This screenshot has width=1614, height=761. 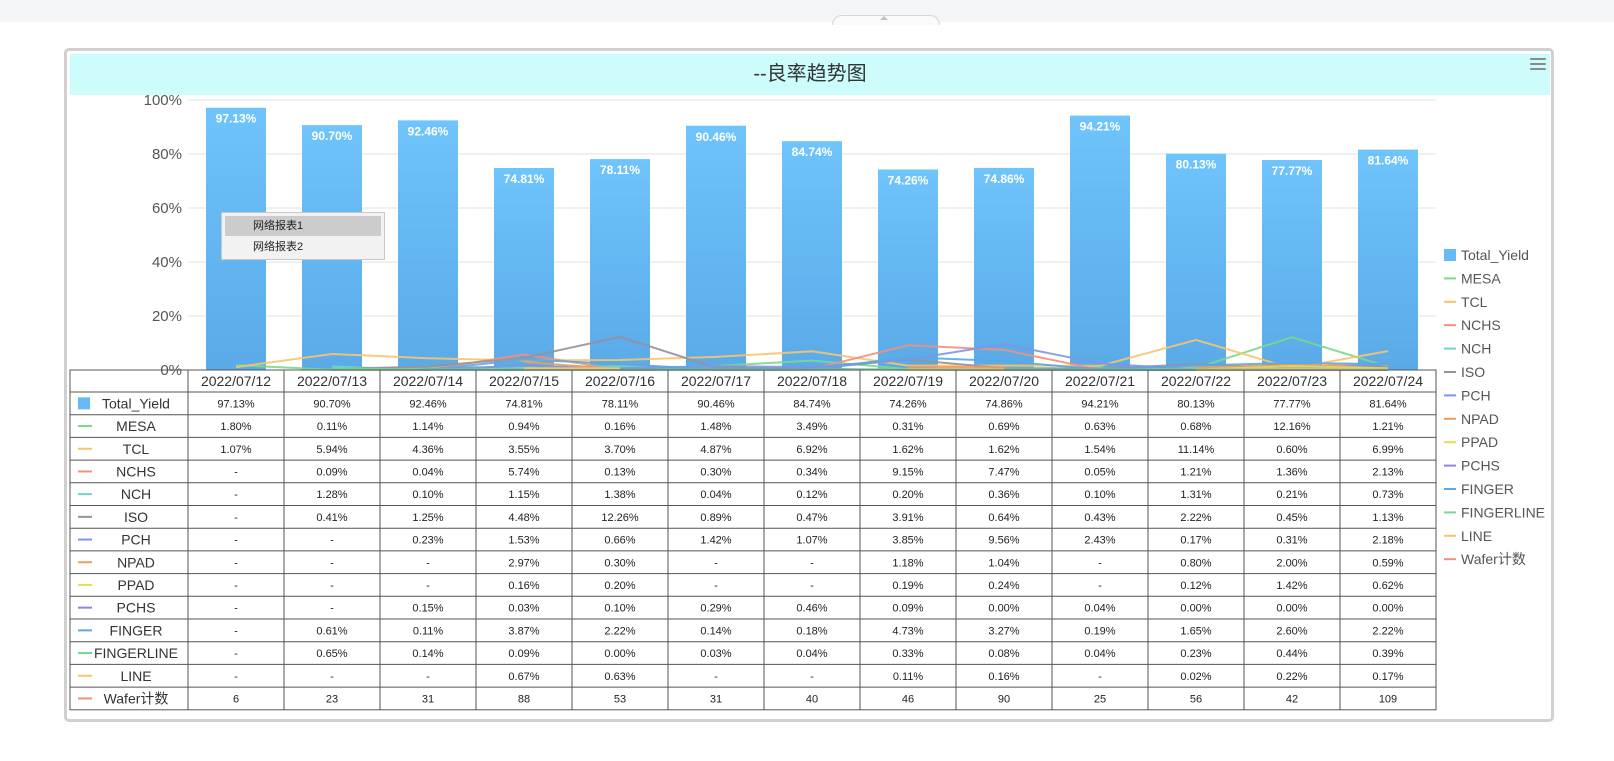 What do you see at coordinates (811, 427) in the screenshot?
I see `table-cell-value: 3.49%` at bounding box center [811, 427].